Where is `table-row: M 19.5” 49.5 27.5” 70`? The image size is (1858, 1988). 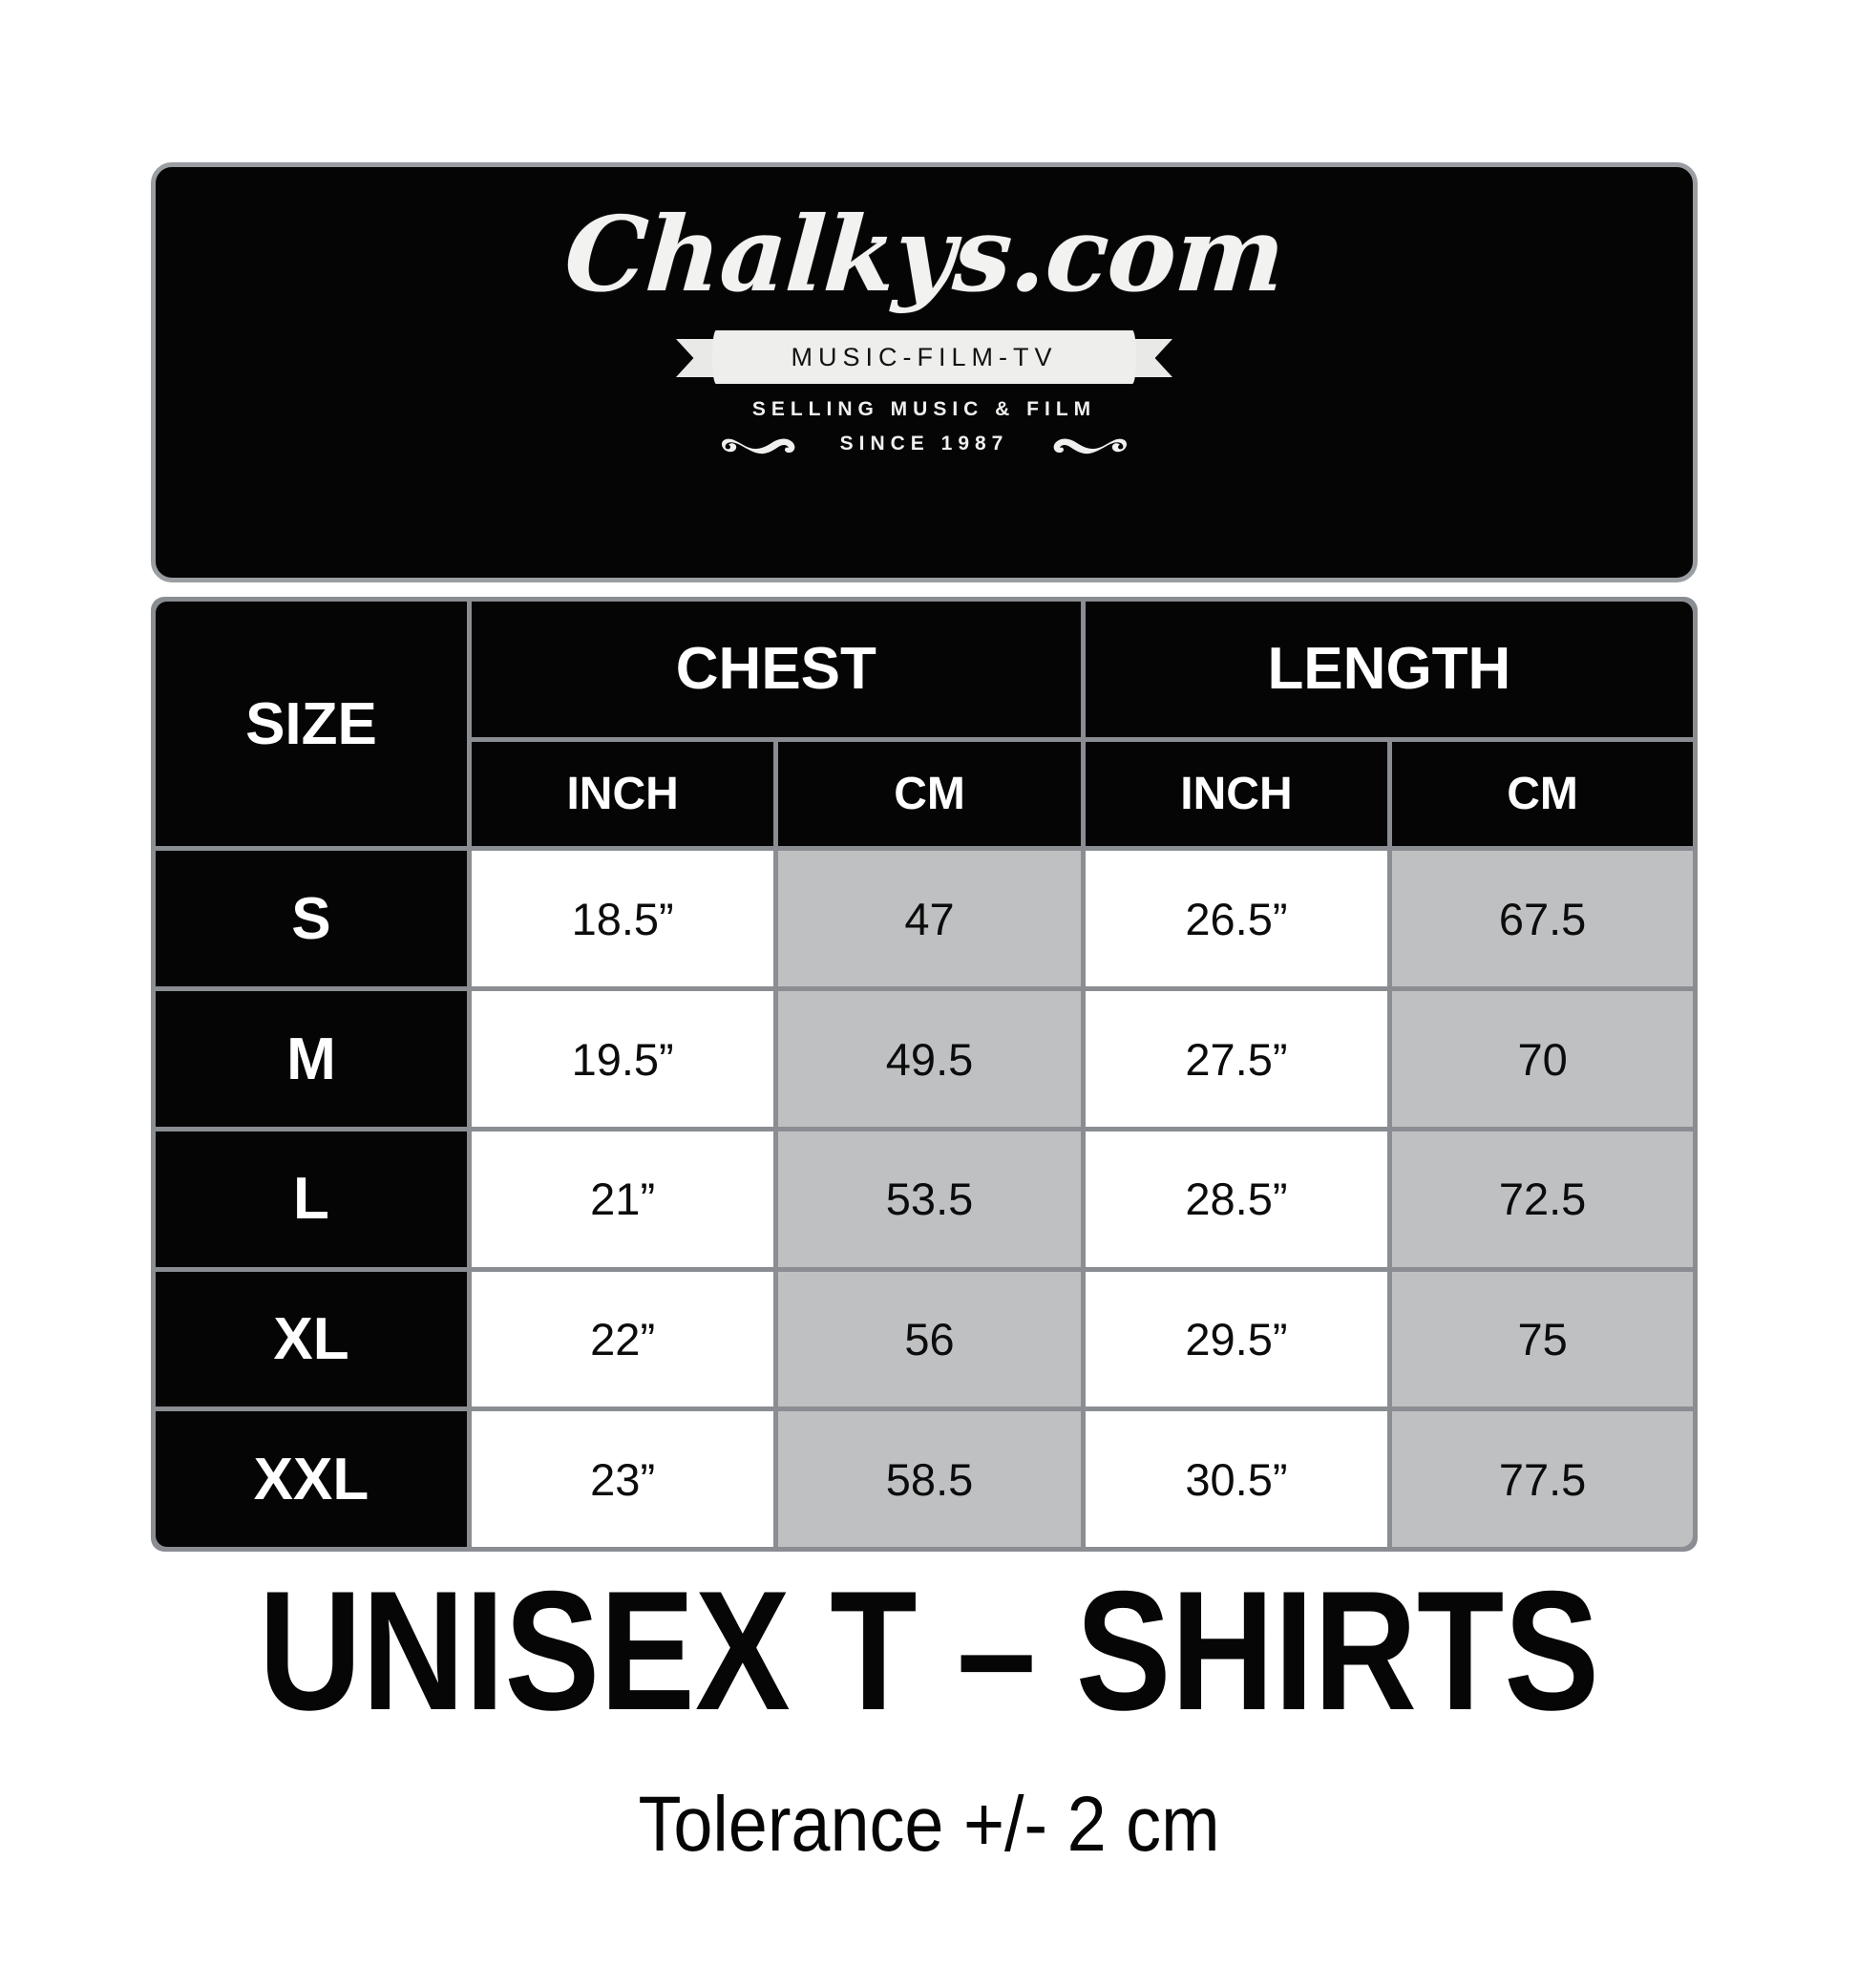 table-row: M 19.5” 49.5 27.5” 70 is located at coordinates (925, 1059).